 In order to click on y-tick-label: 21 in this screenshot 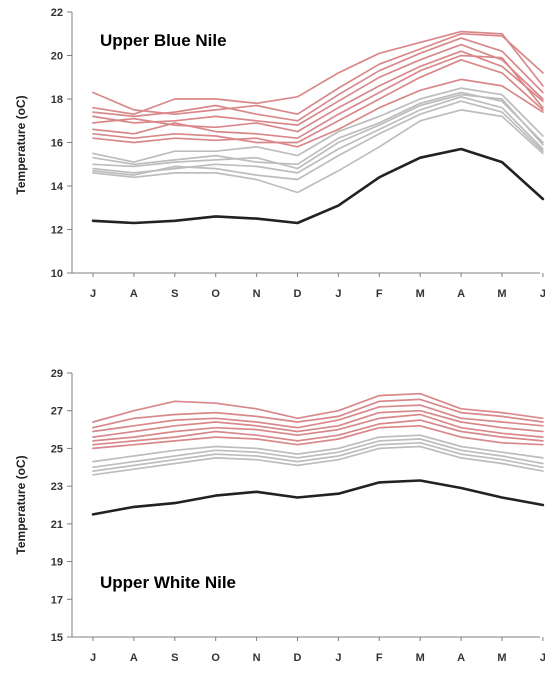, I will do `click(57, 525)`.